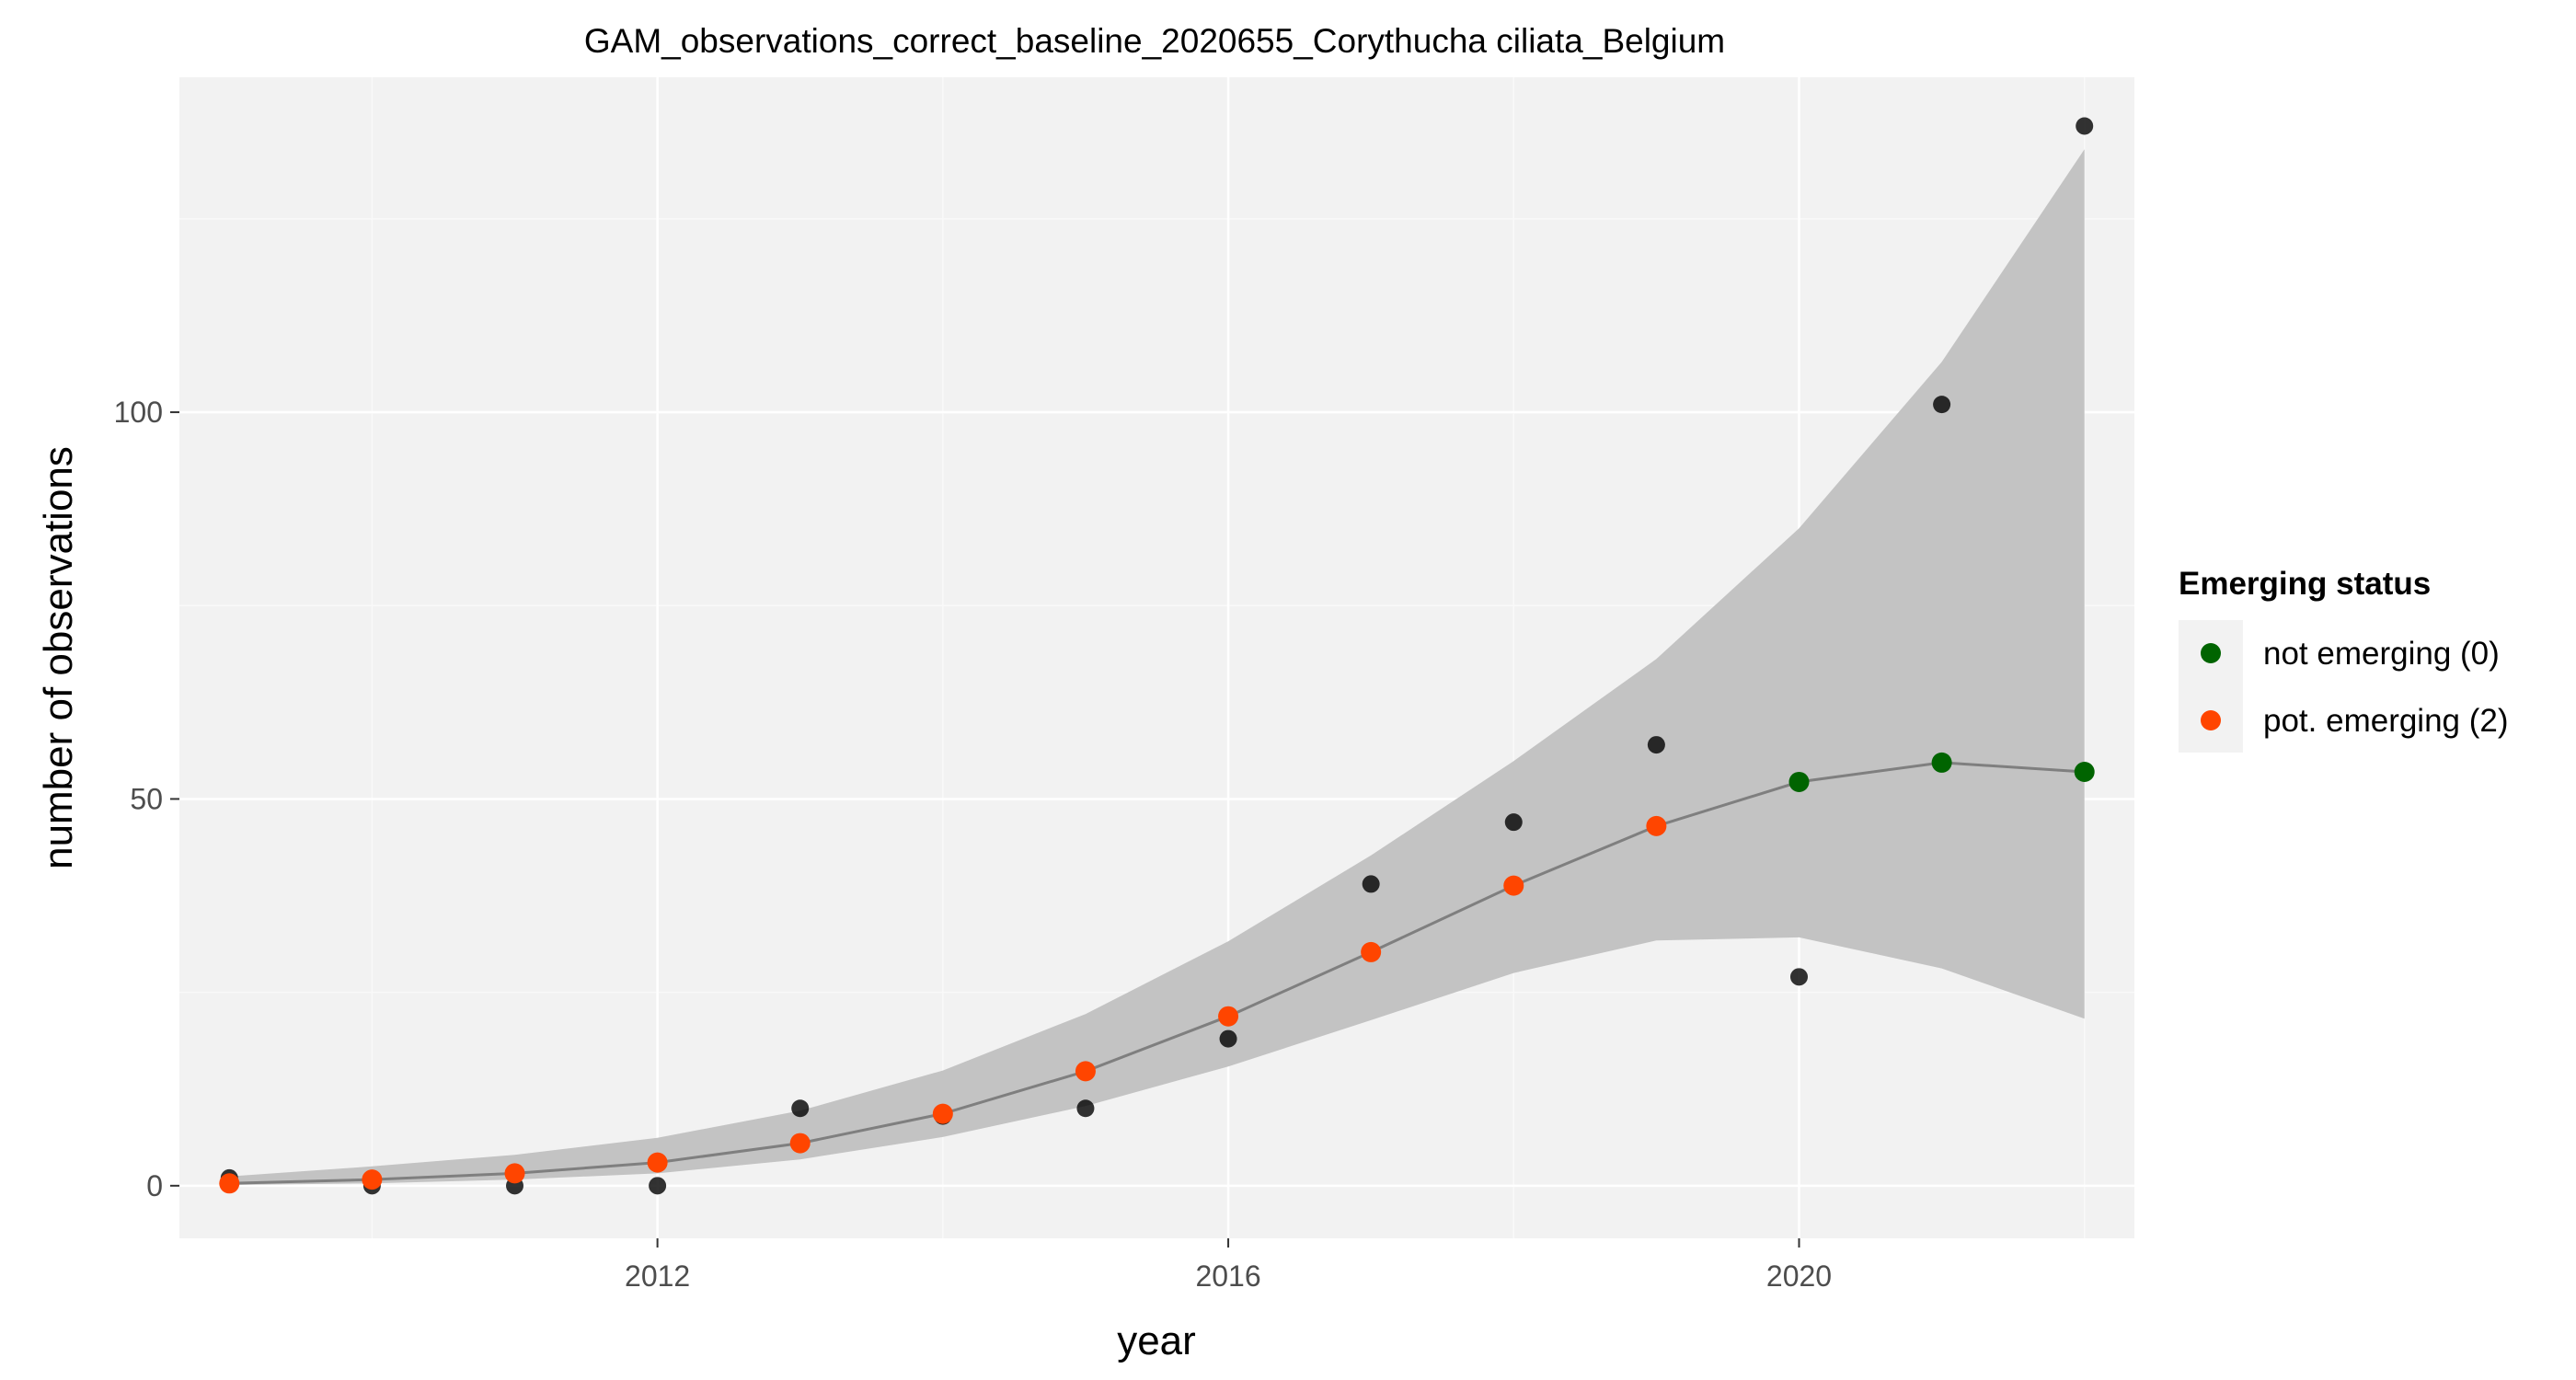  I want to click on x-axis-title: year, so click(1156, 1340).